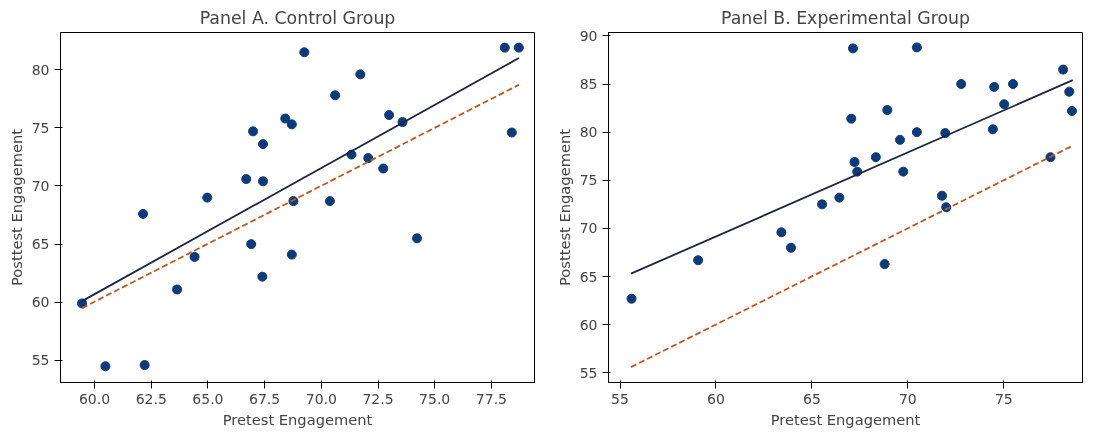  What do you see at coordinates (620, 398) in the screenshot?
I see `x-tick-label: 55` at bounding box center [620, 398].